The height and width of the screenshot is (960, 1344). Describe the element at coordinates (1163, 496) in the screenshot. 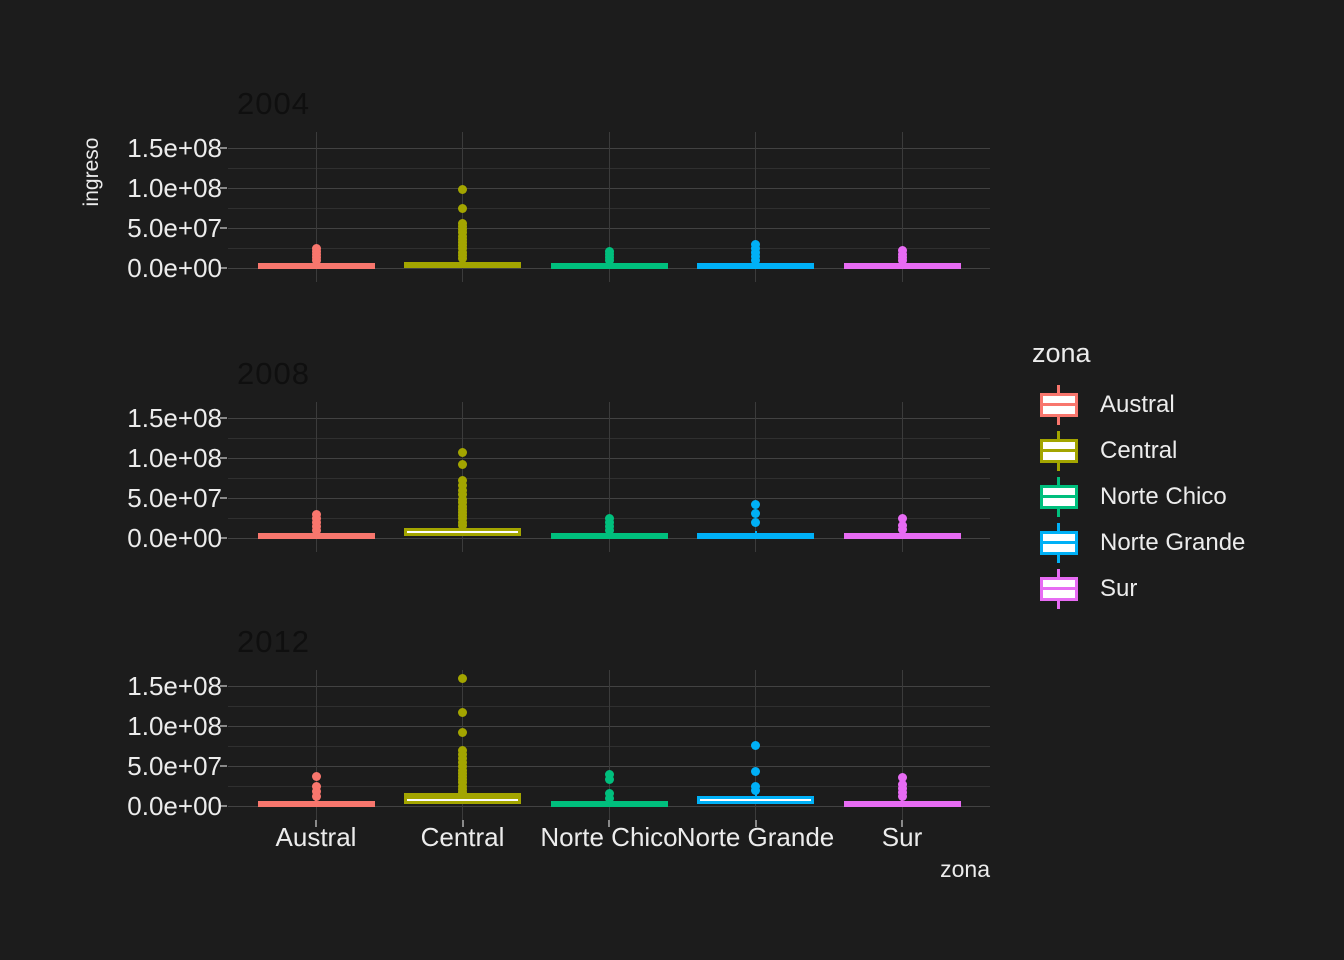

I see `legend-item-label: Norte Chico` at that location.